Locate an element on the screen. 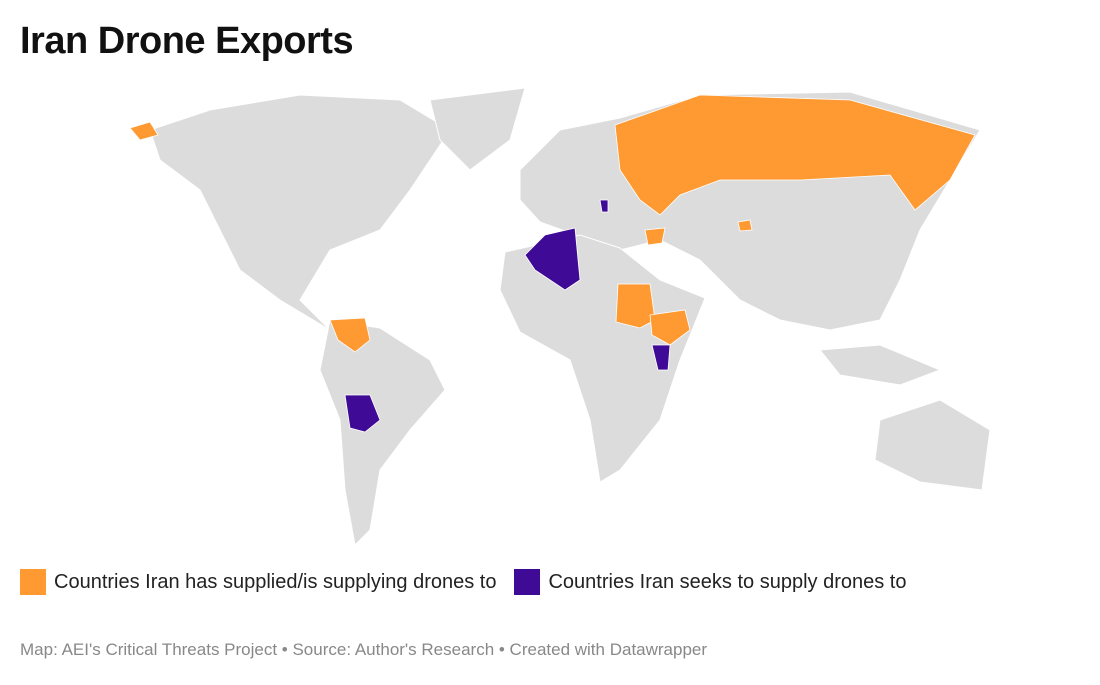  indonesia is located at coordinates (880, 365).